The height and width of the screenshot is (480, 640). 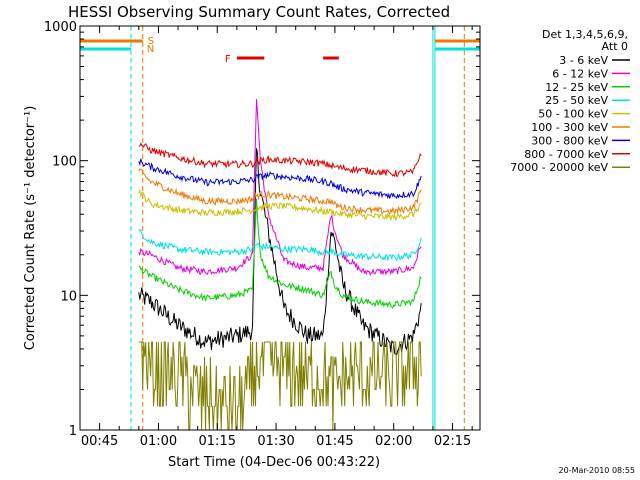 What do you see at coordinates (573, 114) in the screenshot?
I see `legend-entry-label: 50 - 100 keV` at bounding box center [573, 114].